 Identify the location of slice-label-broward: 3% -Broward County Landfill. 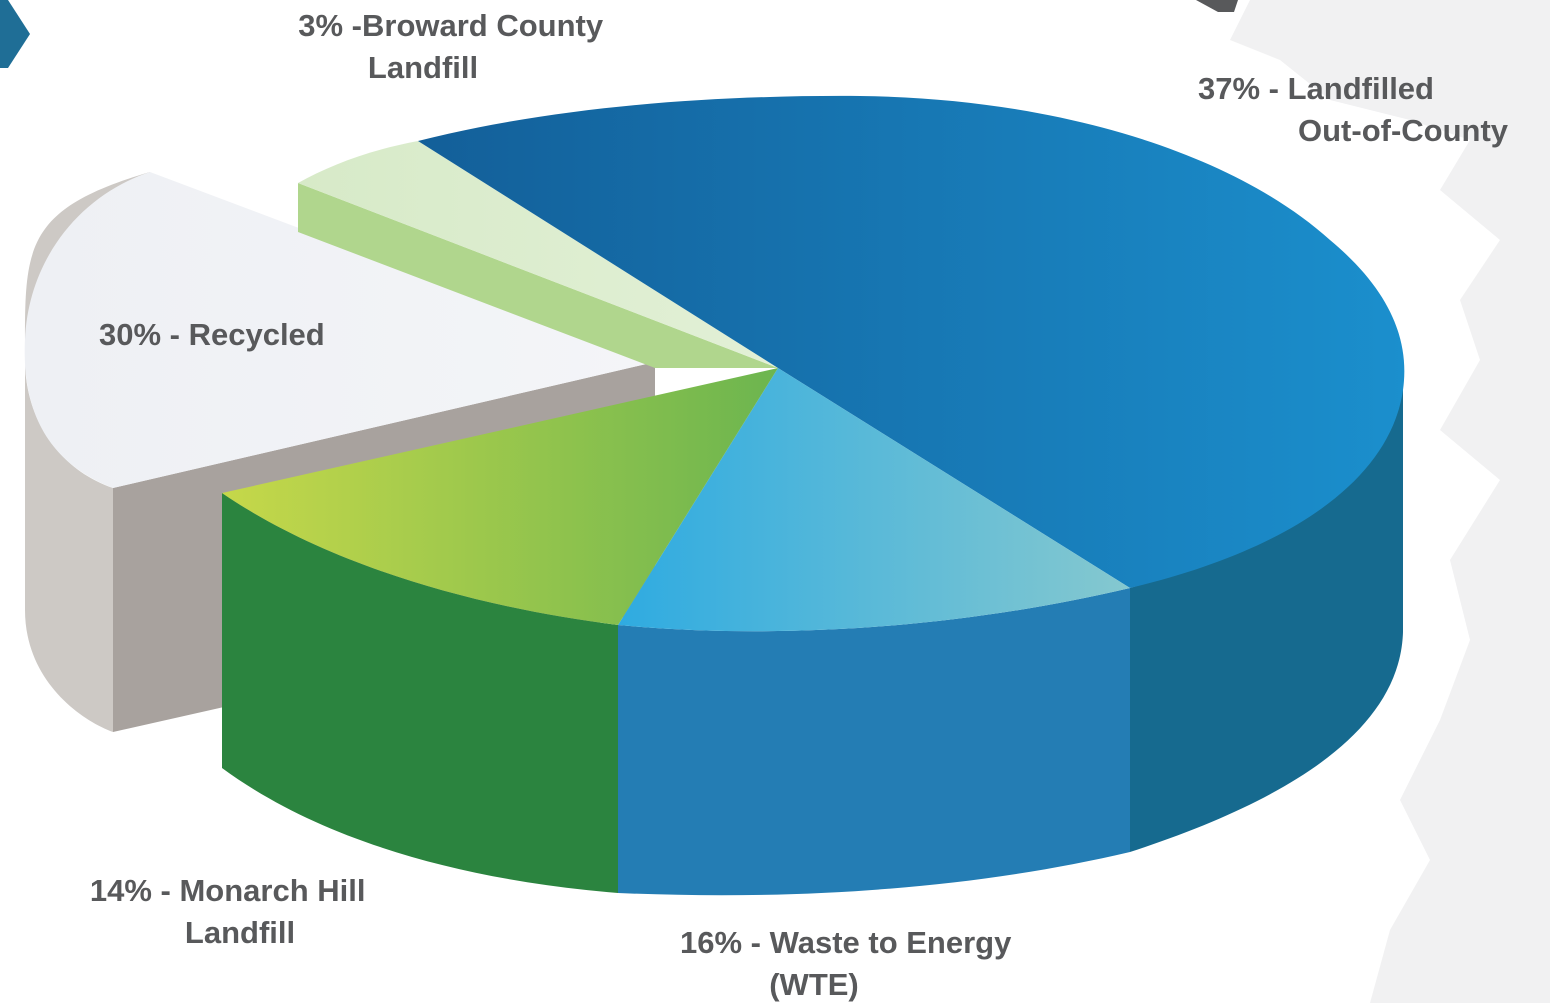
(454, 46).